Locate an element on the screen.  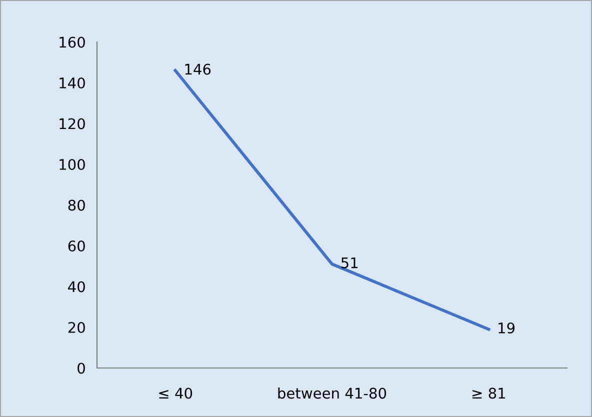
y-tick-label: 0 is located at coordinates (81, 368).